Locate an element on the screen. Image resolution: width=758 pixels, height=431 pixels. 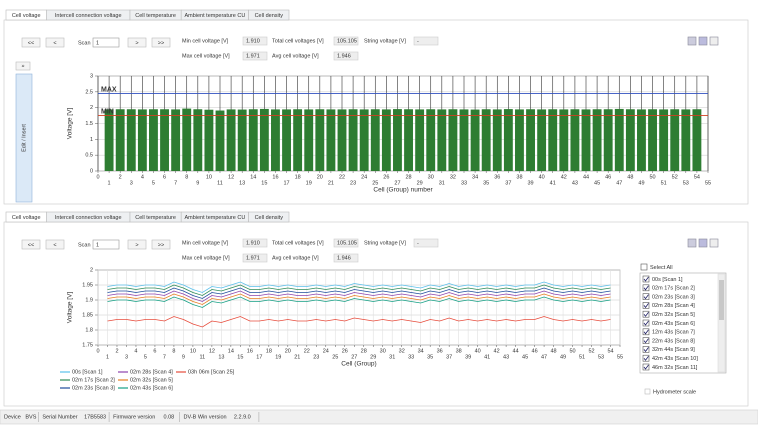
x-tick-label: 37 is located at coordinates (508, 183).